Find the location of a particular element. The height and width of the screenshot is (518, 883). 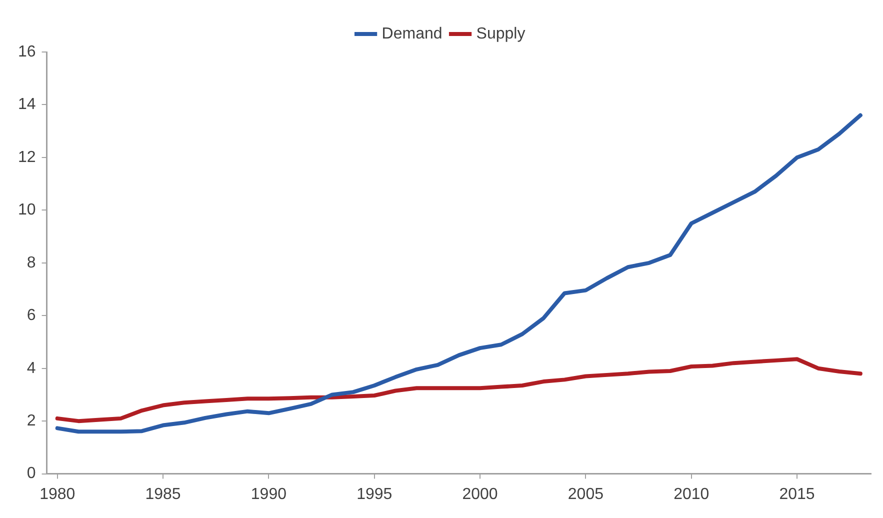

y-tick-label: 16 is located at coordinates (27, 51).